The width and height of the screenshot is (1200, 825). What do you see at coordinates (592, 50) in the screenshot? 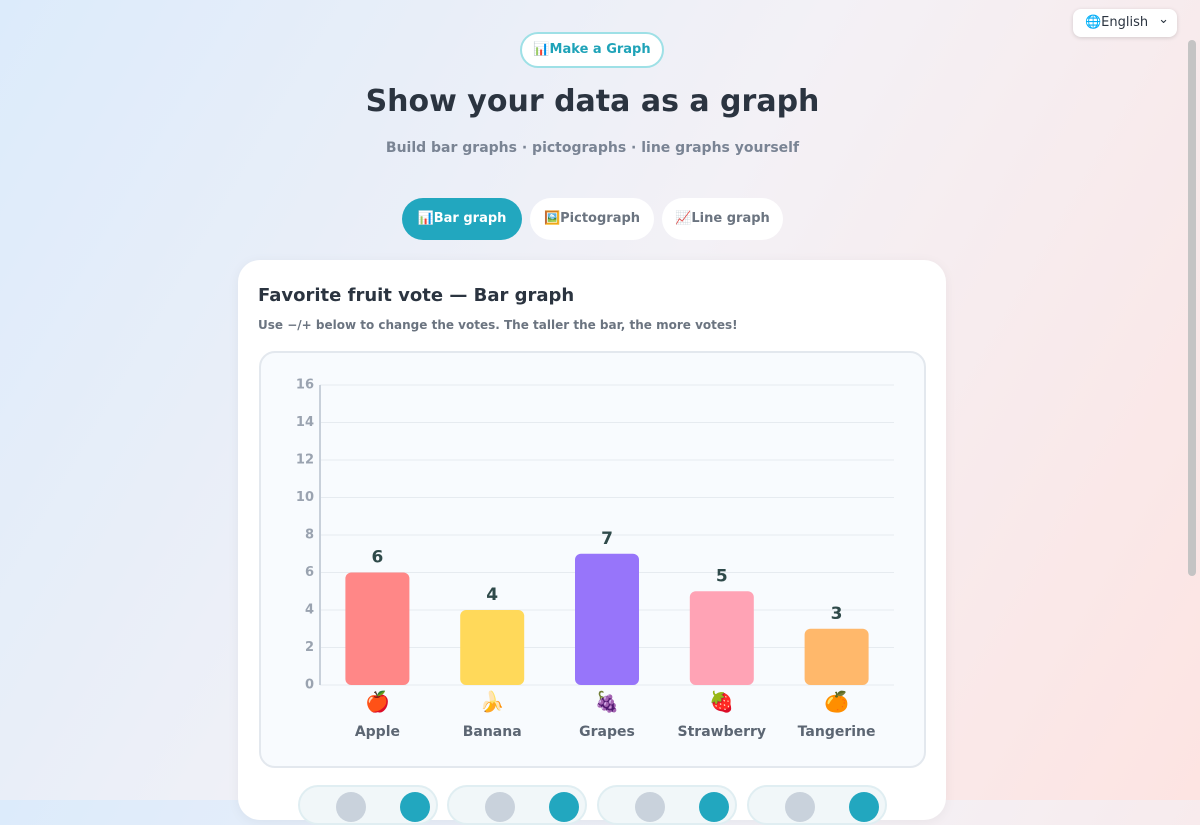
I see `badge: 📊Make a Graph` at bounding box center [592, 50].